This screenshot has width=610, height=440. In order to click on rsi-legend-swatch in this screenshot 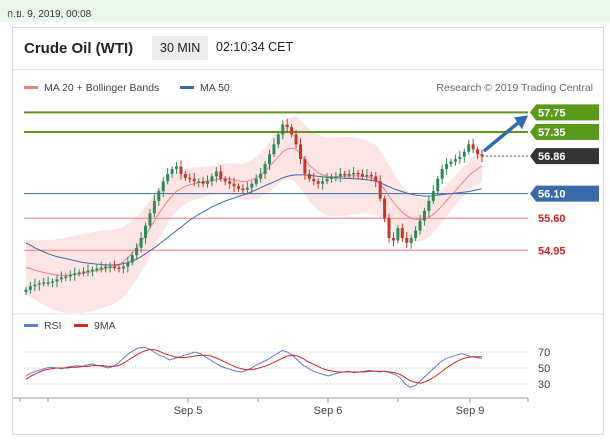, I will do `click(31, 325)`.